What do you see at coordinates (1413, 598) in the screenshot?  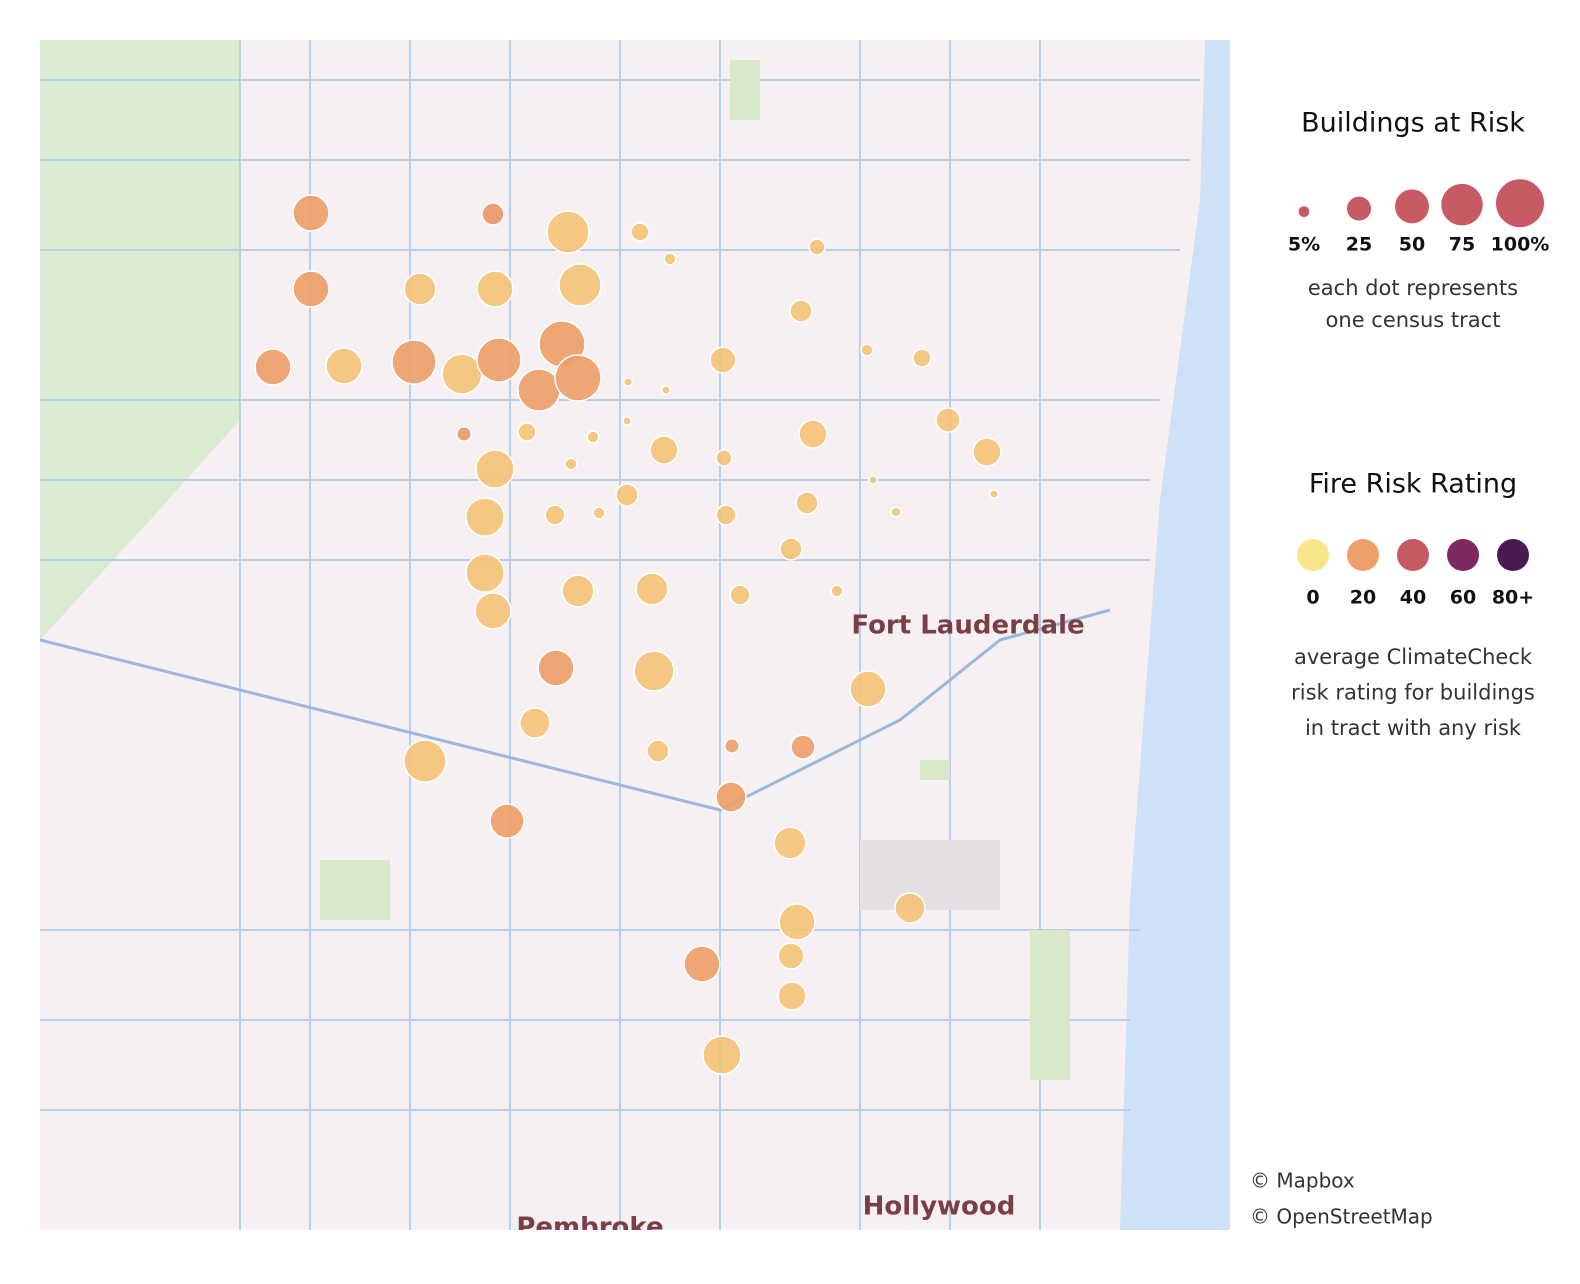 I see `color-key-label: 40` at bounding box center [1413, 598].